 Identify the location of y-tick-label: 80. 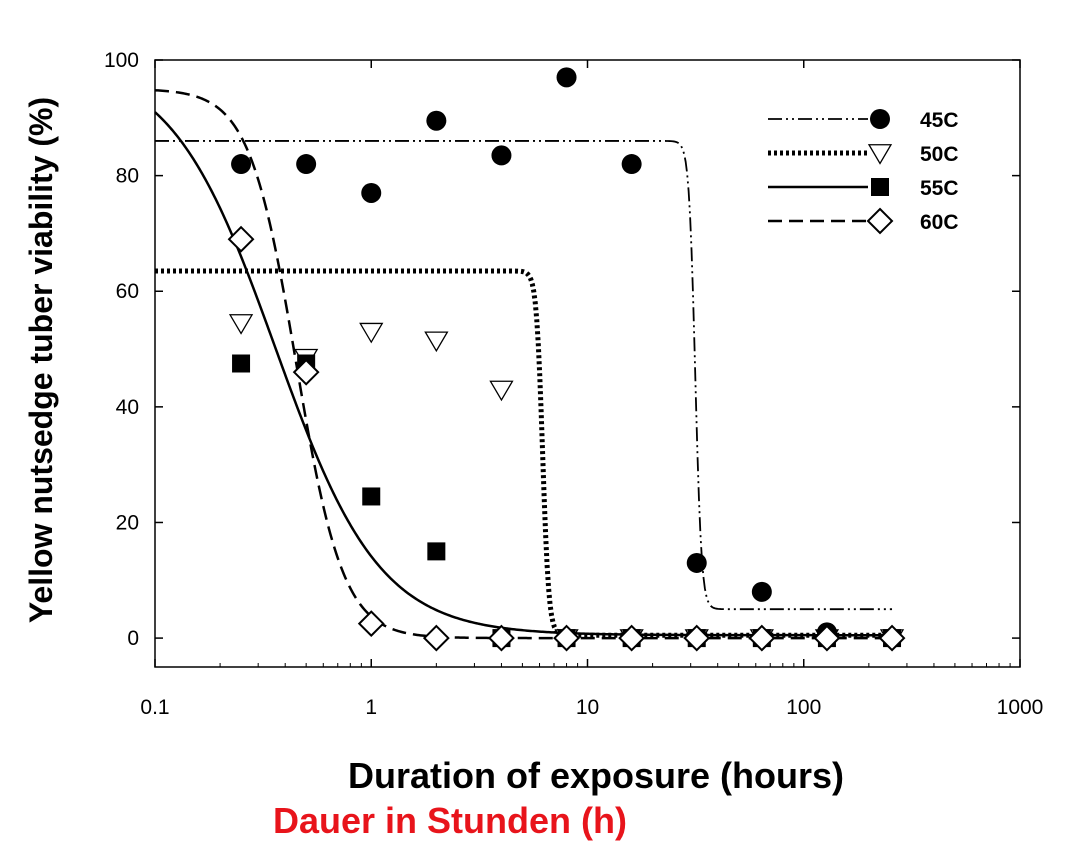
(127, 176).